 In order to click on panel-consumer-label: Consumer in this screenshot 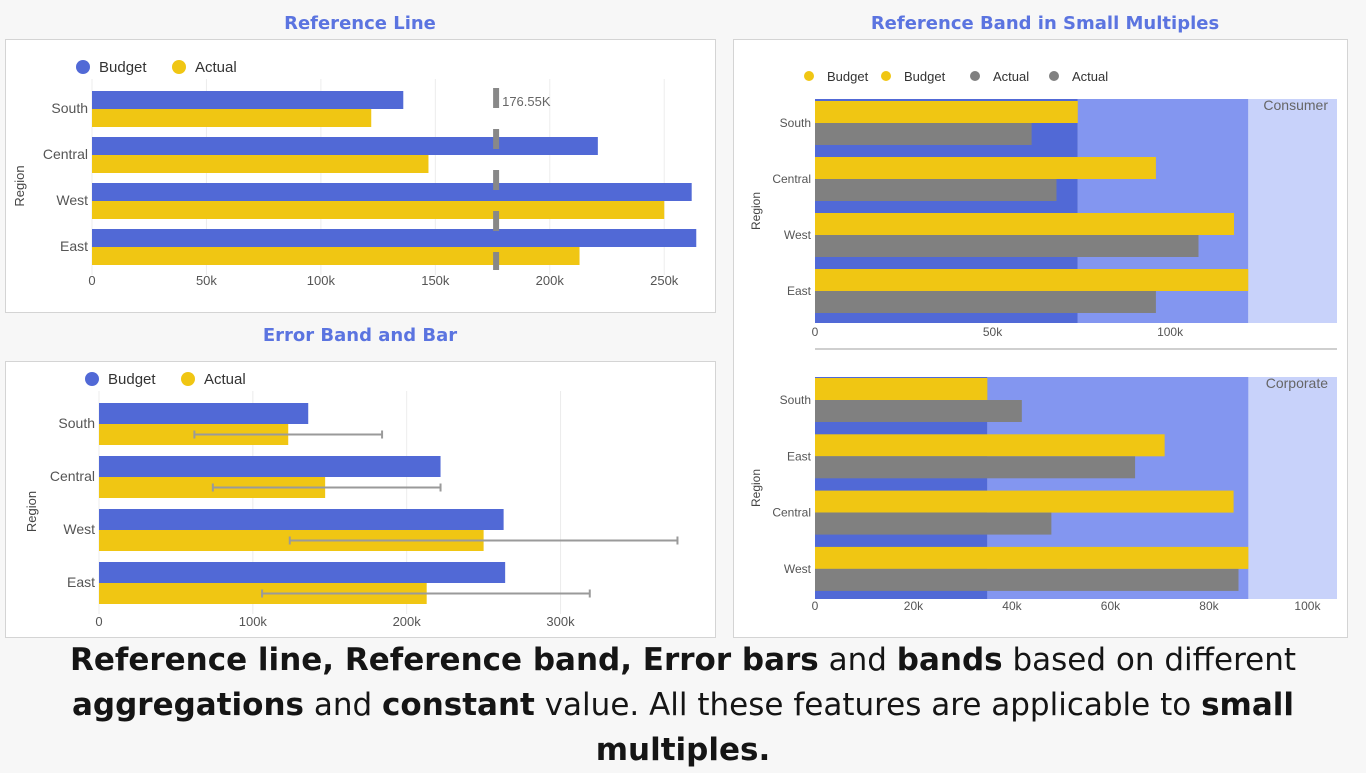, I will do `click(1295, 105)`.